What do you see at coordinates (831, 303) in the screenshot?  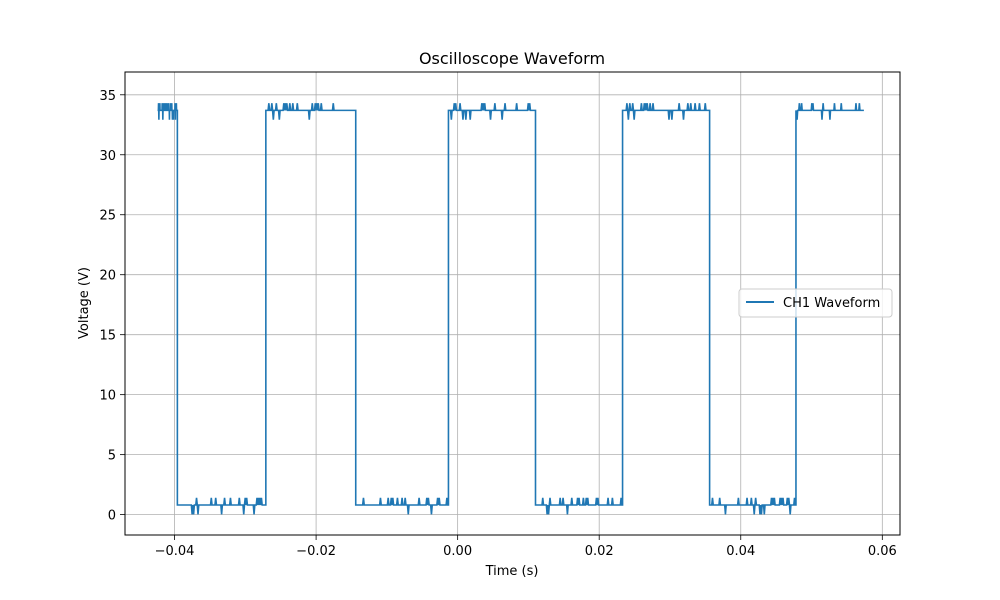 I see `legend-label: CH1 Waveform` at bounding box center [831, 303].